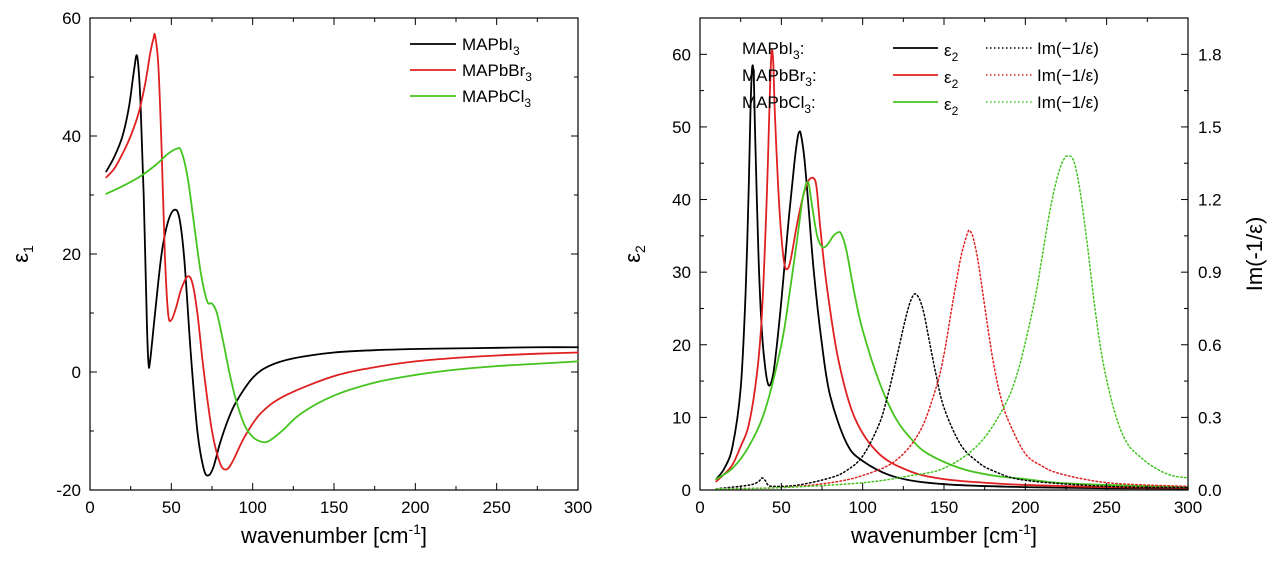 Image resolution: width=1275 pixels, height=564 pixels. What do you see at coordinates (22, 254) in the screenshot?
I see `y-axis-label: ε1` at bounding box center [22, 254].